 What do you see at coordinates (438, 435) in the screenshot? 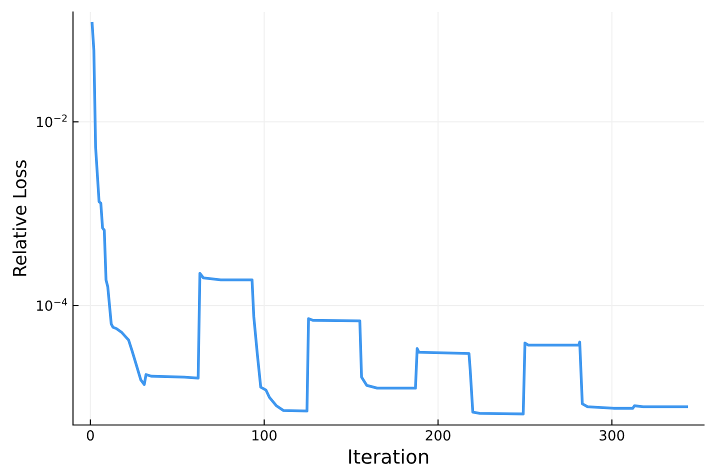
I see `x-tick-label: 200` at bounding box center [438, 435].